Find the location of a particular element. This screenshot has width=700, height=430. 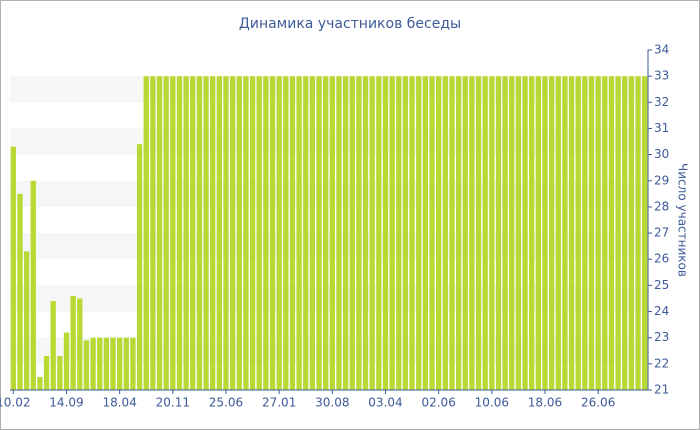

y-tick-label: 33 is located at coordinates (661, 76).